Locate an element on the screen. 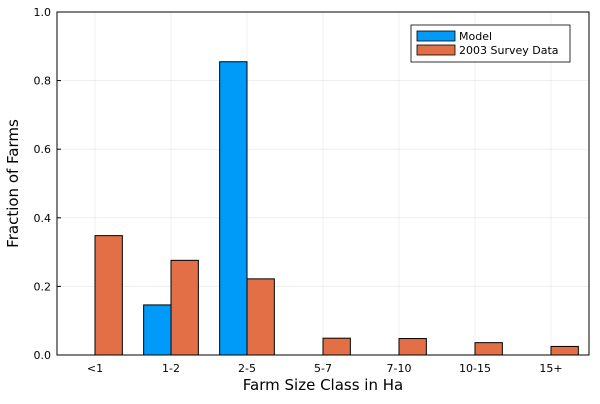 The width and height of the screenshot is (600, 404). legend-swatch-survey is located at coordinates (436, 50).